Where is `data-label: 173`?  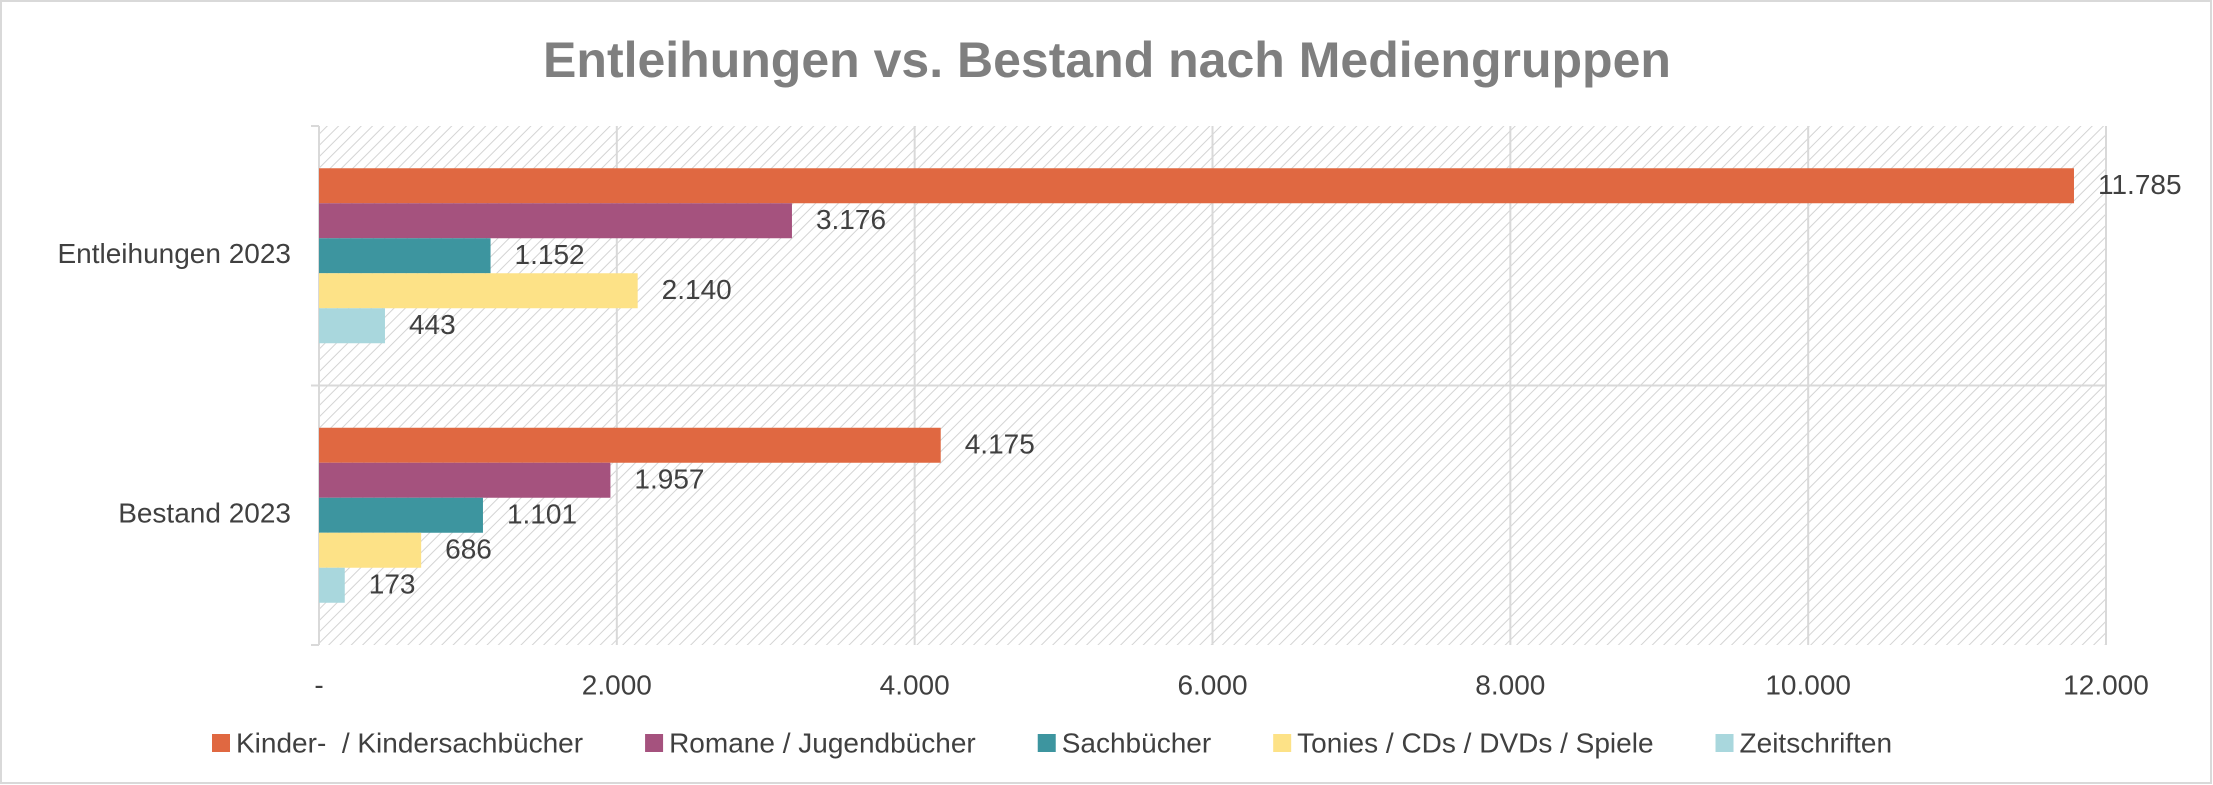 data-label: 173 is located at coordinates (392, 584).